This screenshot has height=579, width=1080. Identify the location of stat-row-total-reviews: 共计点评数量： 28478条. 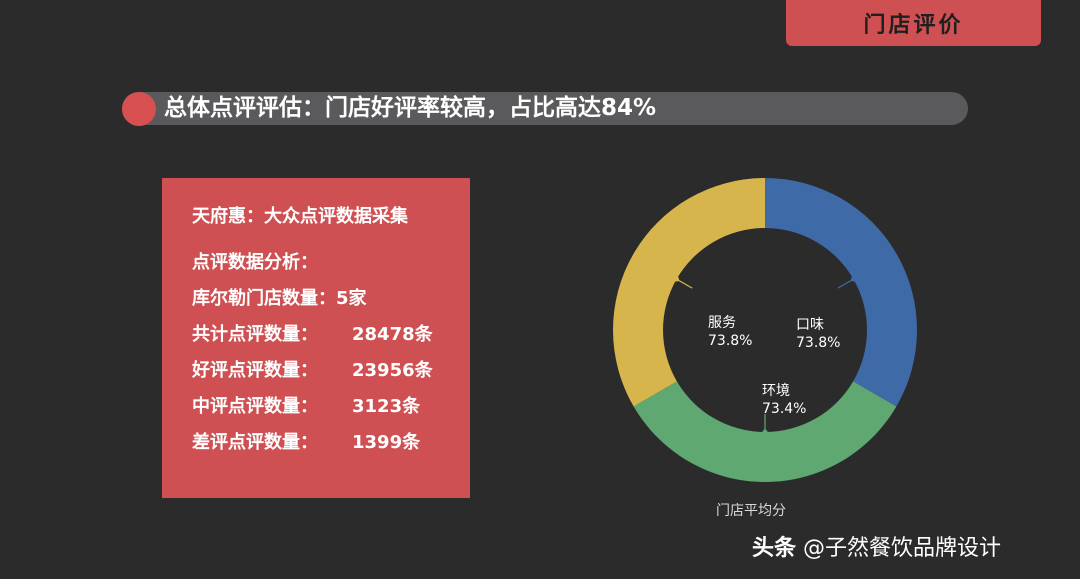
(312, 333).